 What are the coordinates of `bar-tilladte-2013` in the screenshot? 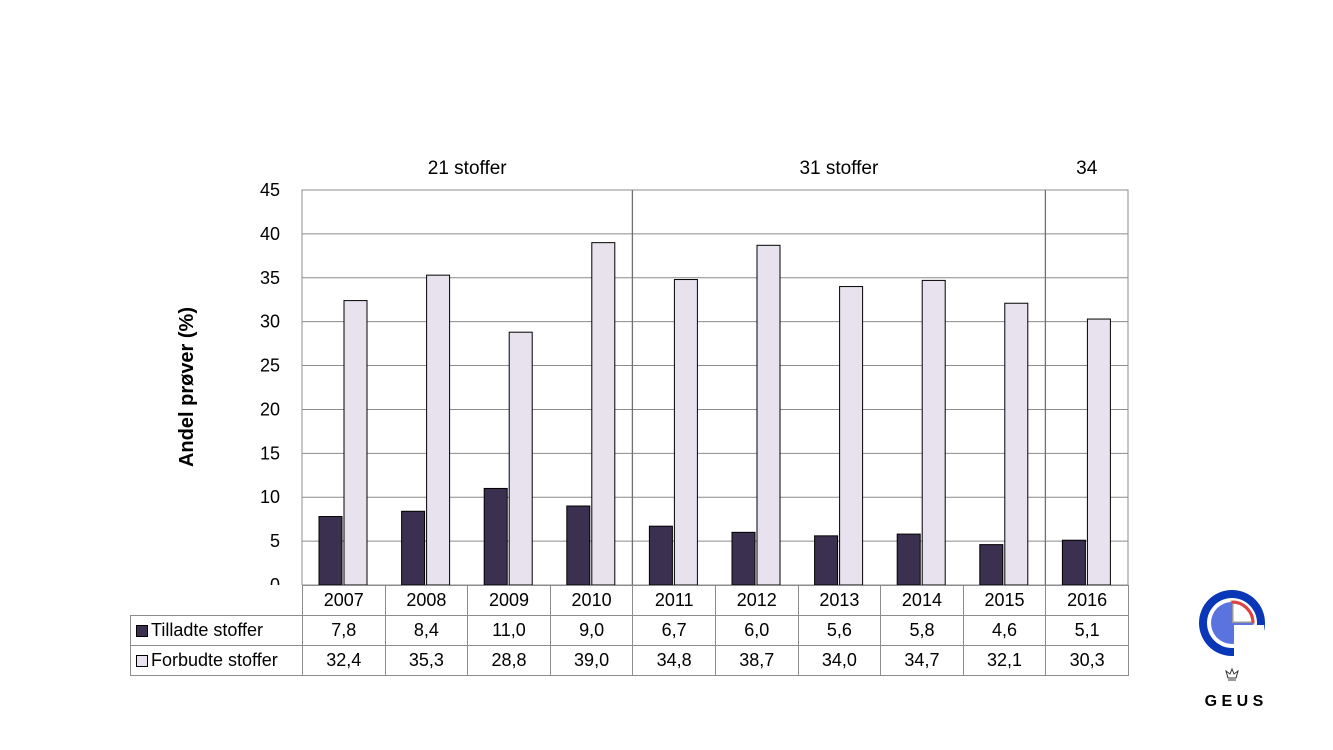 It's located at (826, 560).